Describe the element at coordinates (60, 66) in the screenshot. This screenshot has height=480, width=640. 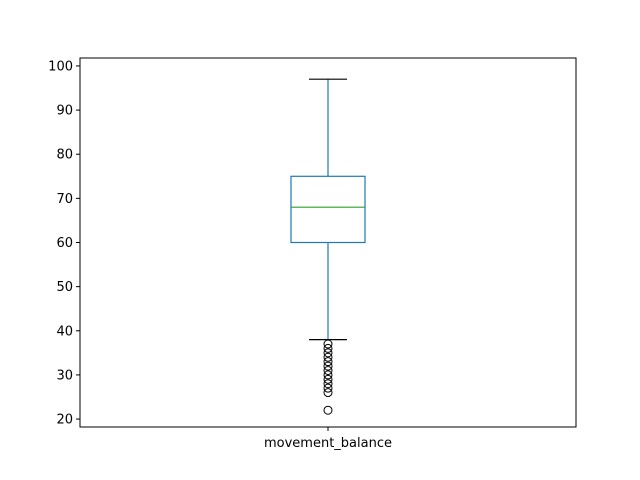
I see `y-tick-label: 100` at that location.